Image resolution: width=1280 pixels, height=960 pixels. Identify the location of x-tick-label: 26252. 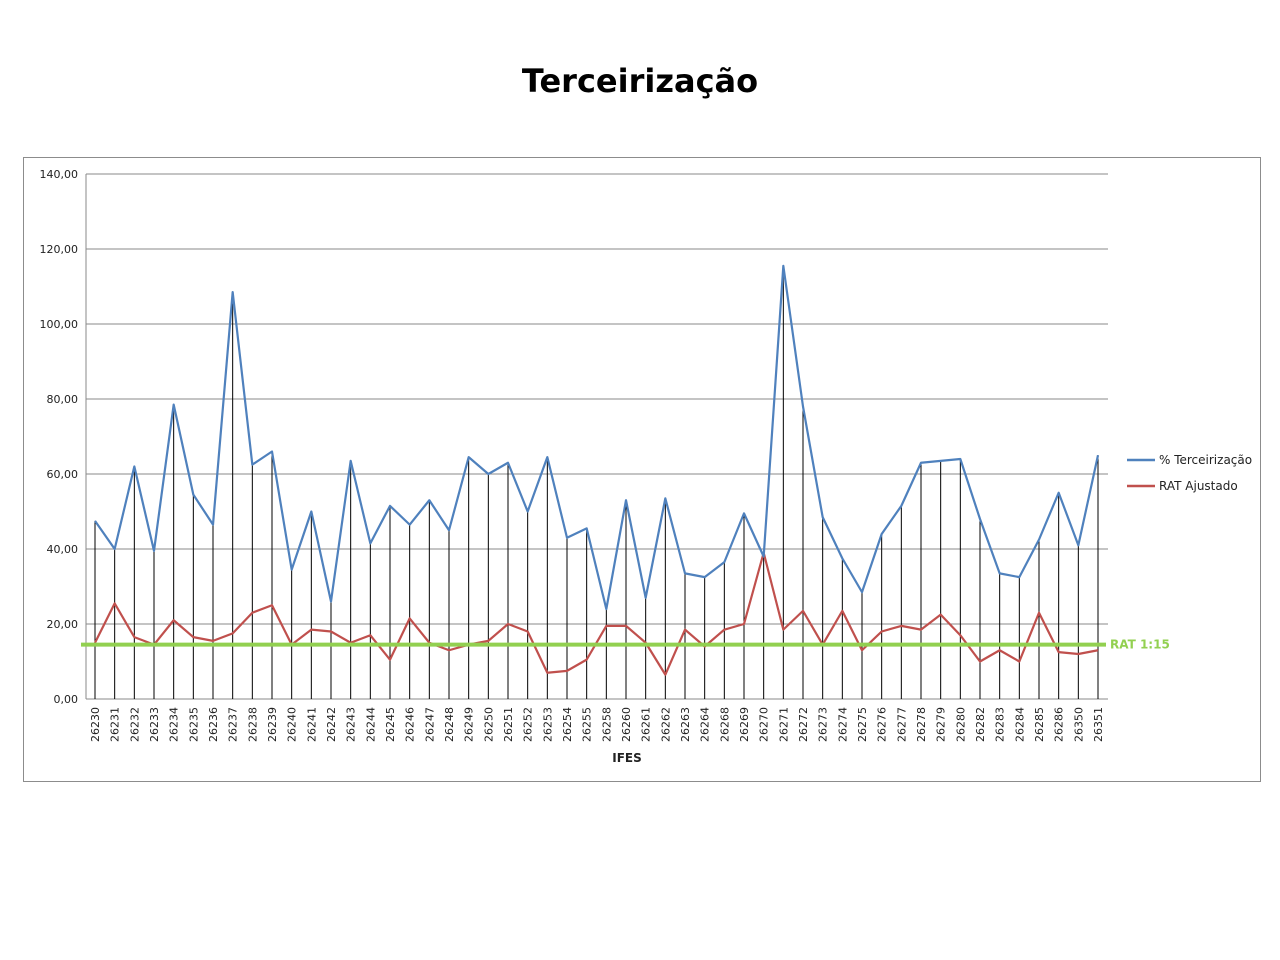
(528, 724).